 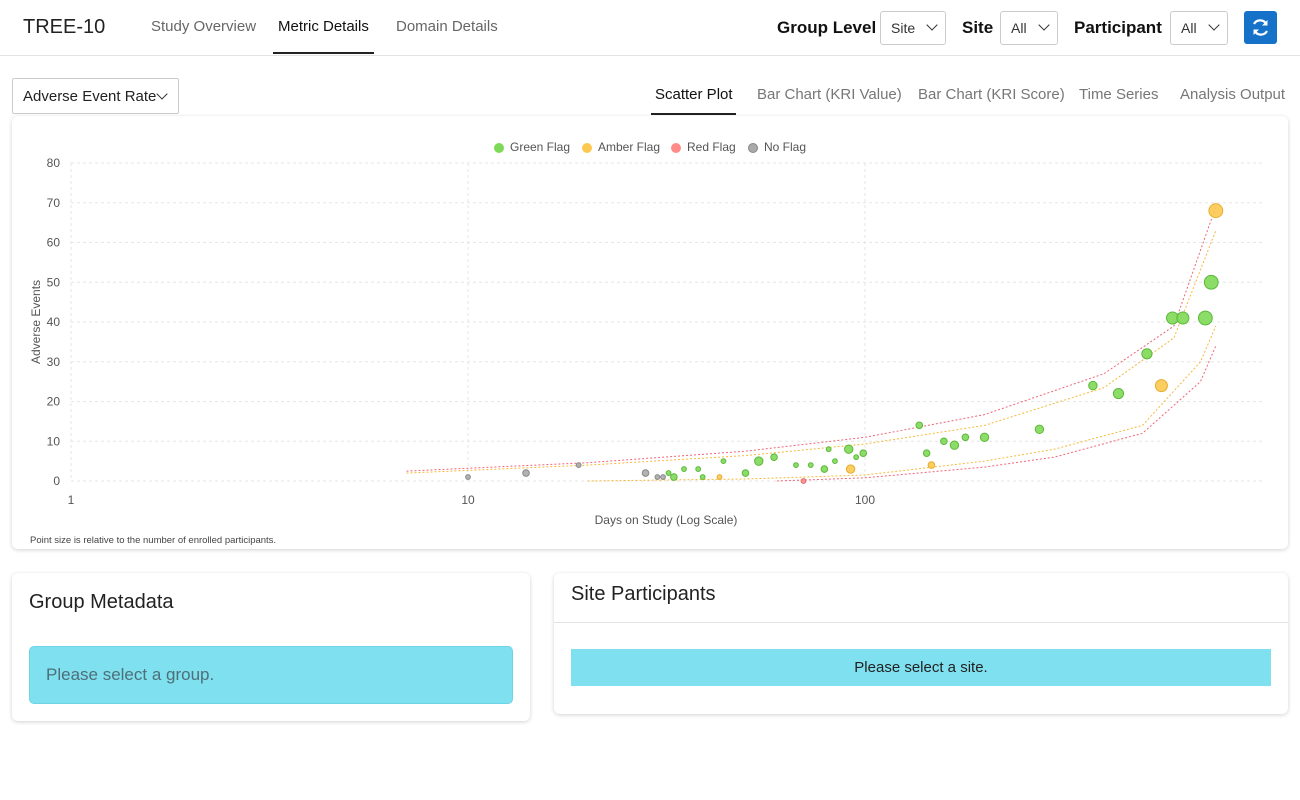 What do you see at coordinates (711, 147) in the screenshot?
I see `legend-label: Red Flag` at bounding box center [711, 147].